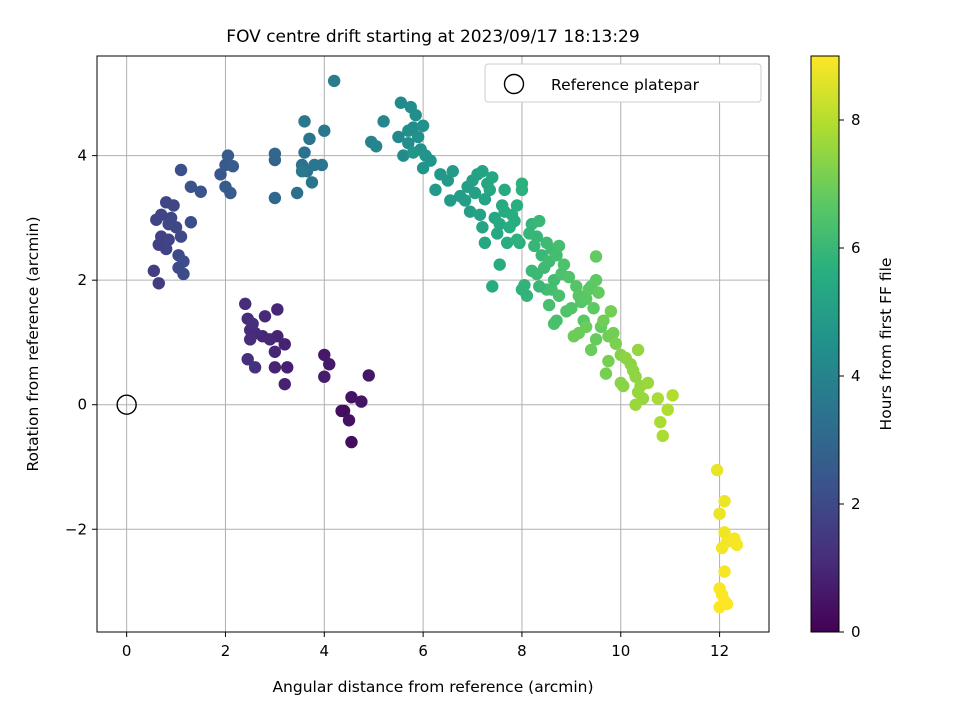 This screenshot has height=720, width=960. Describe the element at coordinates (620, 651) in the screenshot. I see `x-tick-label: 10` at that location.